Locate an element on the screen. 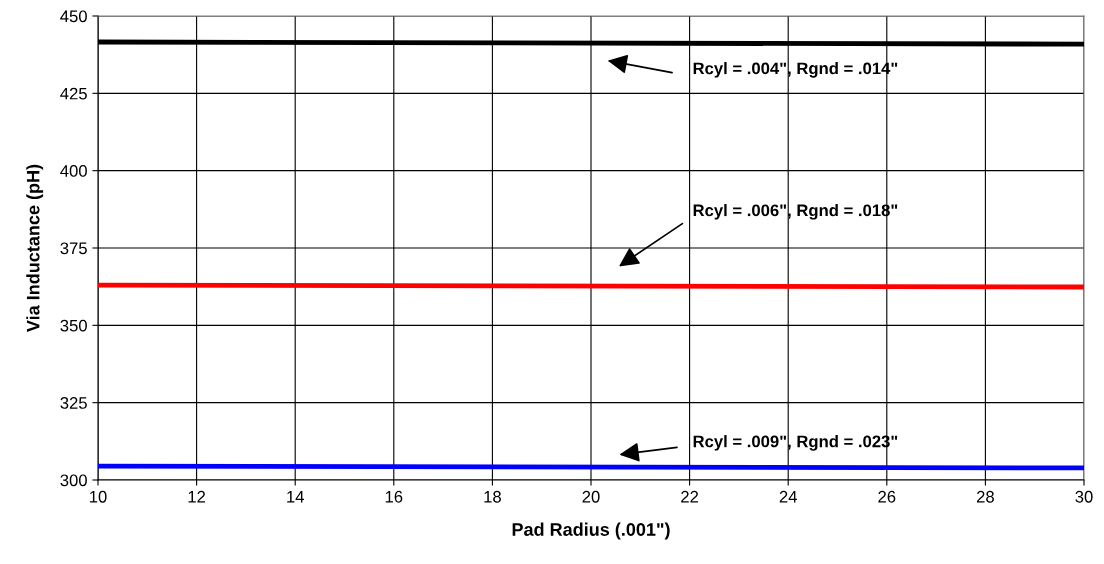 This screenshot has height=564, width=1104. x-tick-label: 20 is located at coordinates (591, 496).